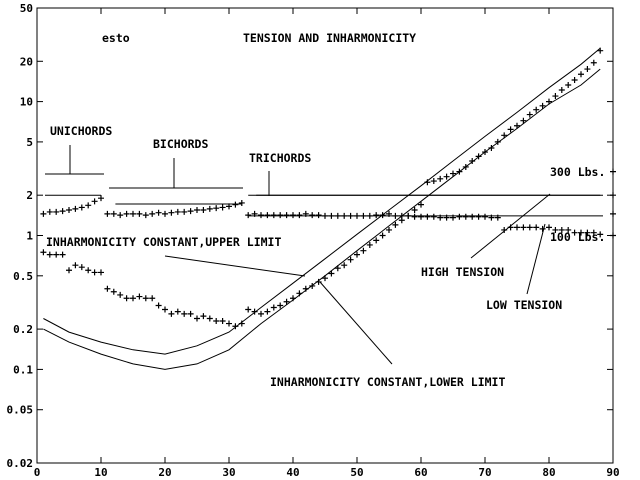 The height and width of the screenshot is (480, 640). I want to click on y-tick-label: 10, so click(26, 102).